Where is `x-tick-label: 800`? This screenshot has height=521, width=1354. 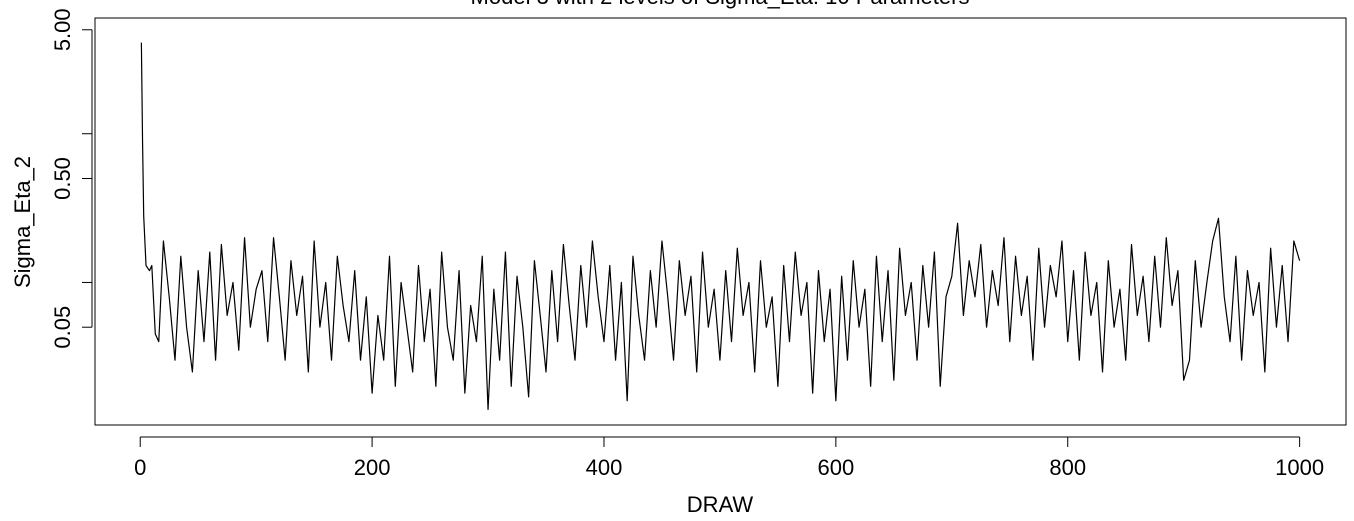 x-tick-label: 800 is located at coordinates (1067, 467).